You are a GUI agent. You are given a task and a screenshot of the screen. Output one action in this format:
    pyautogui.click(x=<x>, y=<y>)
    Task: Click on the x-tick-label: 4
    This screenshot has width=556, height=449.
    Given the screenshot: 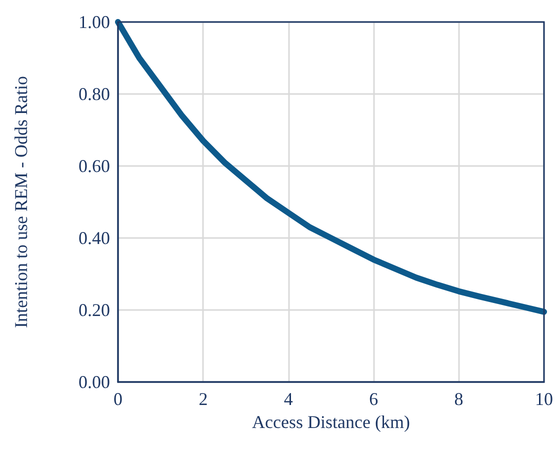 What is the action you would take?
    pyautogui.click(x=288, y=399)
    